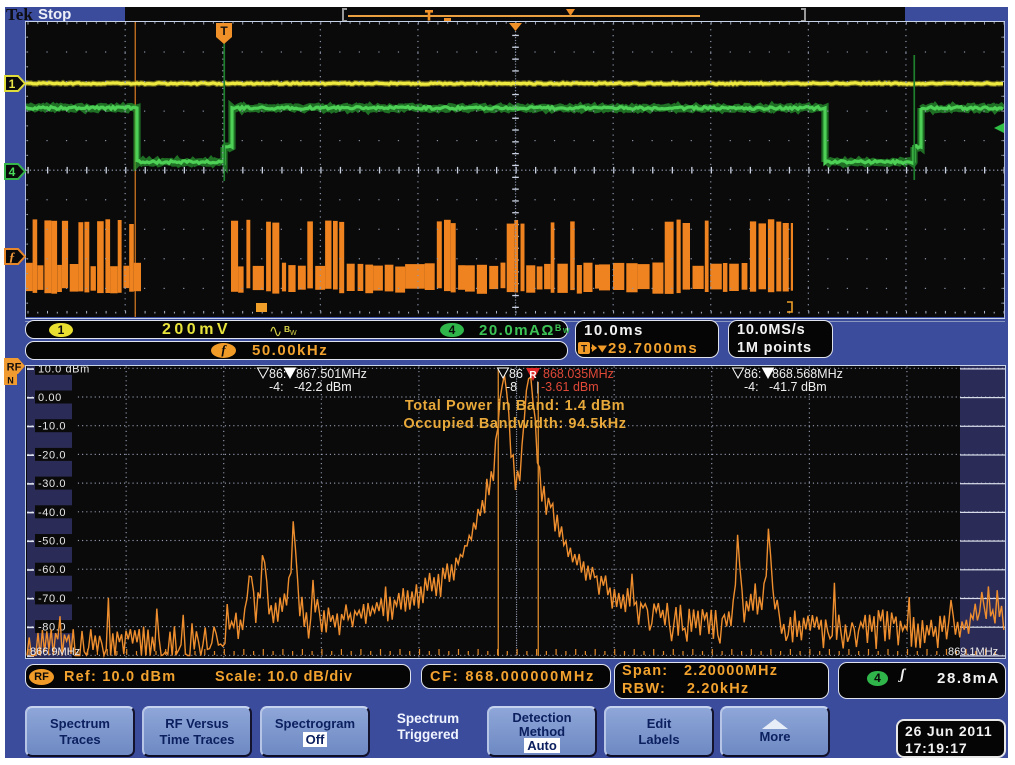  What do you see at coordinates (52, 599) in the screenshot?
I see `svg-text: -70.0` at bounding box center [52, 599].